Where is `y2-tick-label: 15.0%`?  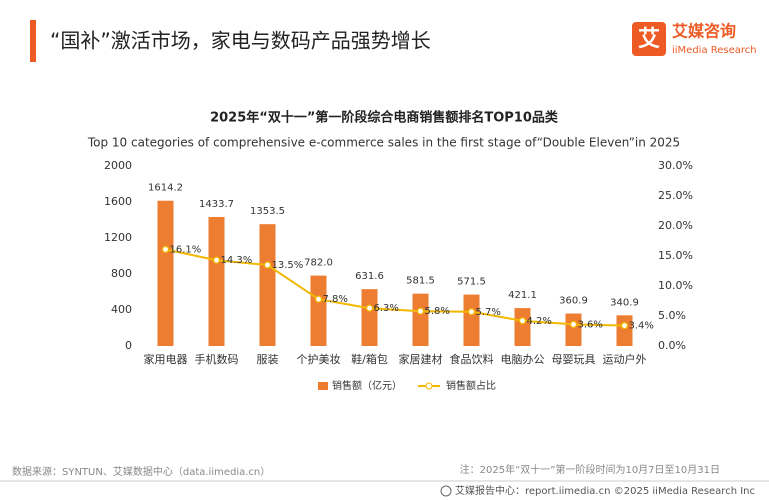
y2-tick-label: 15.0% is located at coordinates (675, 255).